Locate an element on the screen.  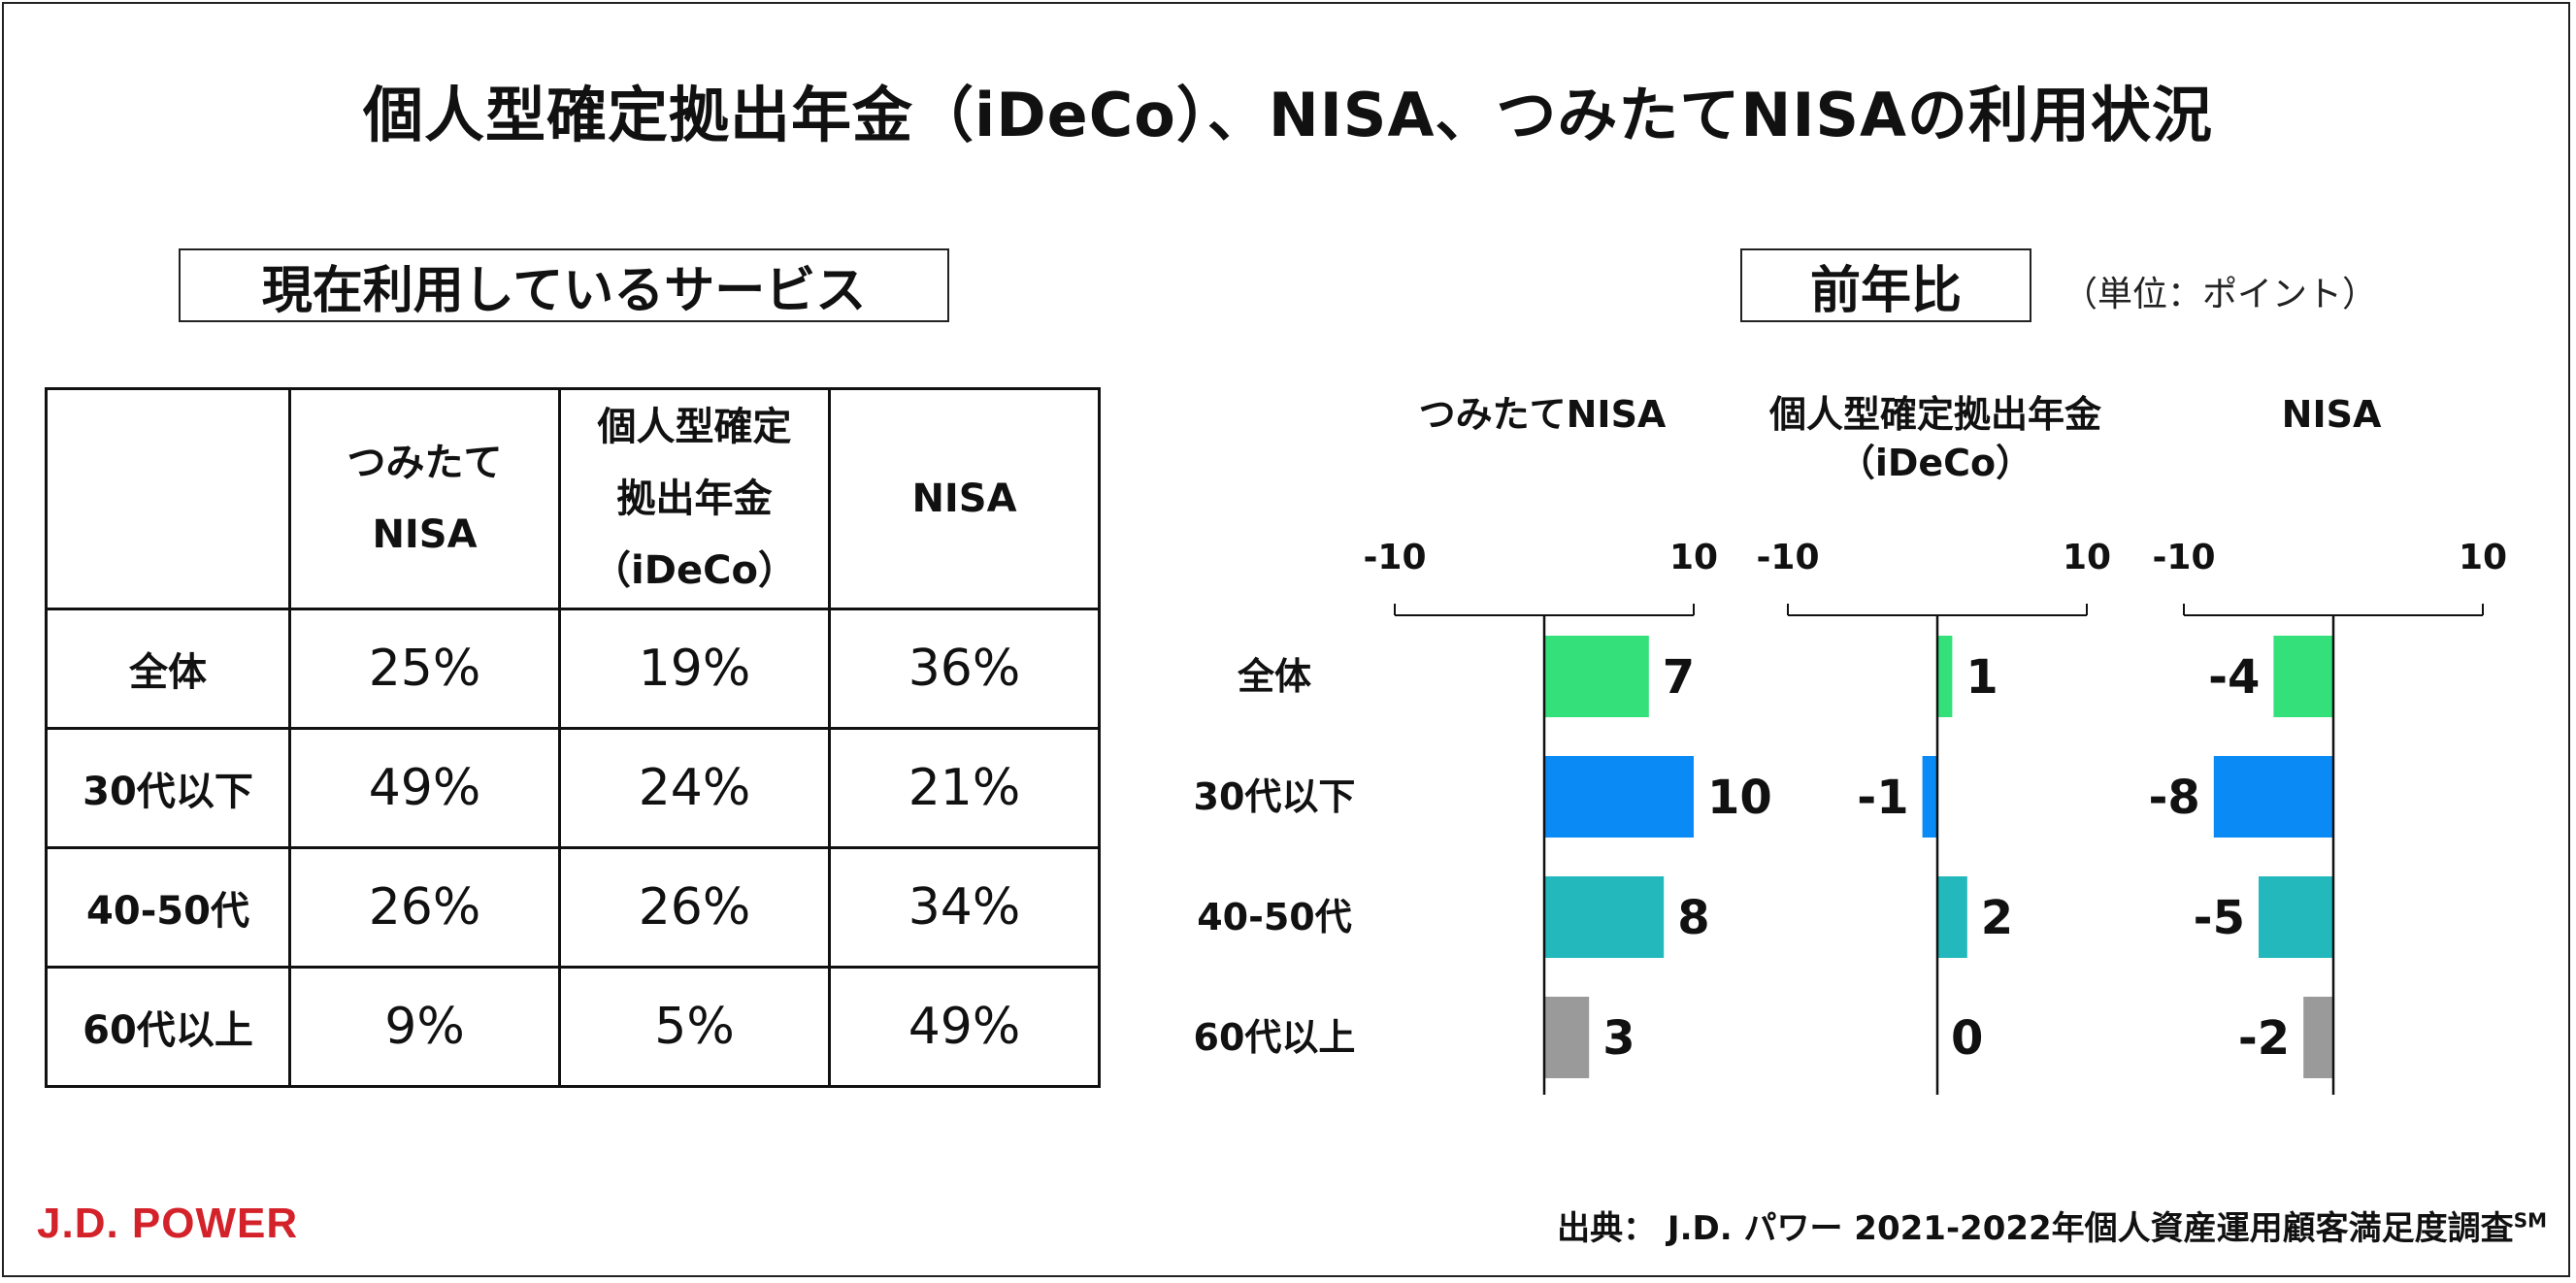
data-label: 7 is located at coordinates (1679, 677).